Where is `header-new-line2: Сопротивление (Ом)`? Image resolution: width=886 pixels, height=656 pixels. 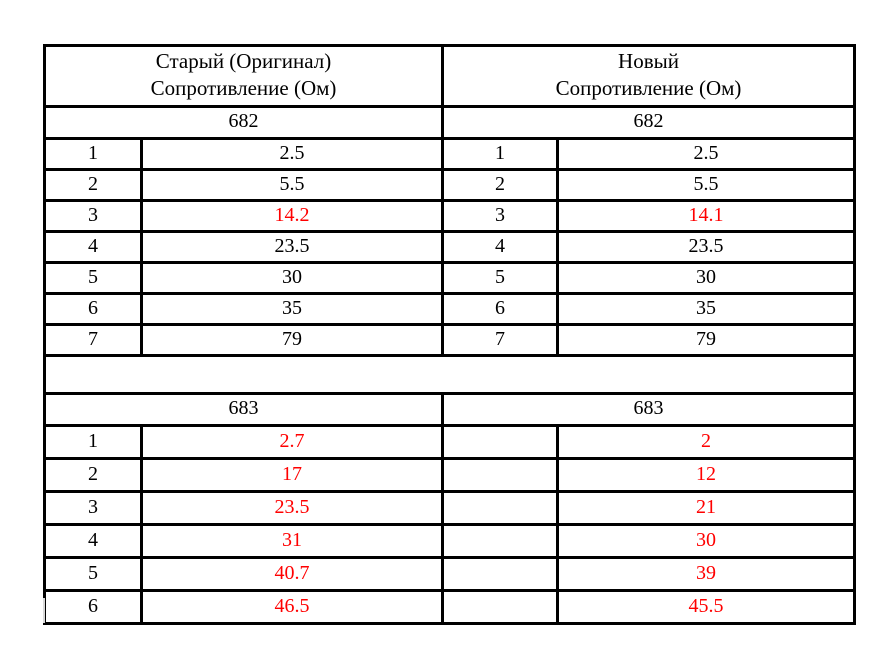 header-new-line2: Сопротивление (Ом) is located at coordinates (648, 88).